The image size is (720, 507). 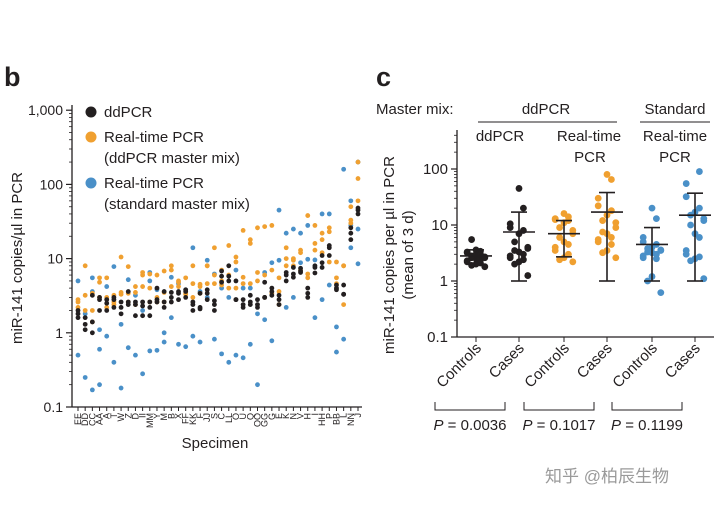 What do you see at coordinates (322, 419) in the screenshot?
I see `b-x-tick-label: HH` at bounding box center [322, 419].